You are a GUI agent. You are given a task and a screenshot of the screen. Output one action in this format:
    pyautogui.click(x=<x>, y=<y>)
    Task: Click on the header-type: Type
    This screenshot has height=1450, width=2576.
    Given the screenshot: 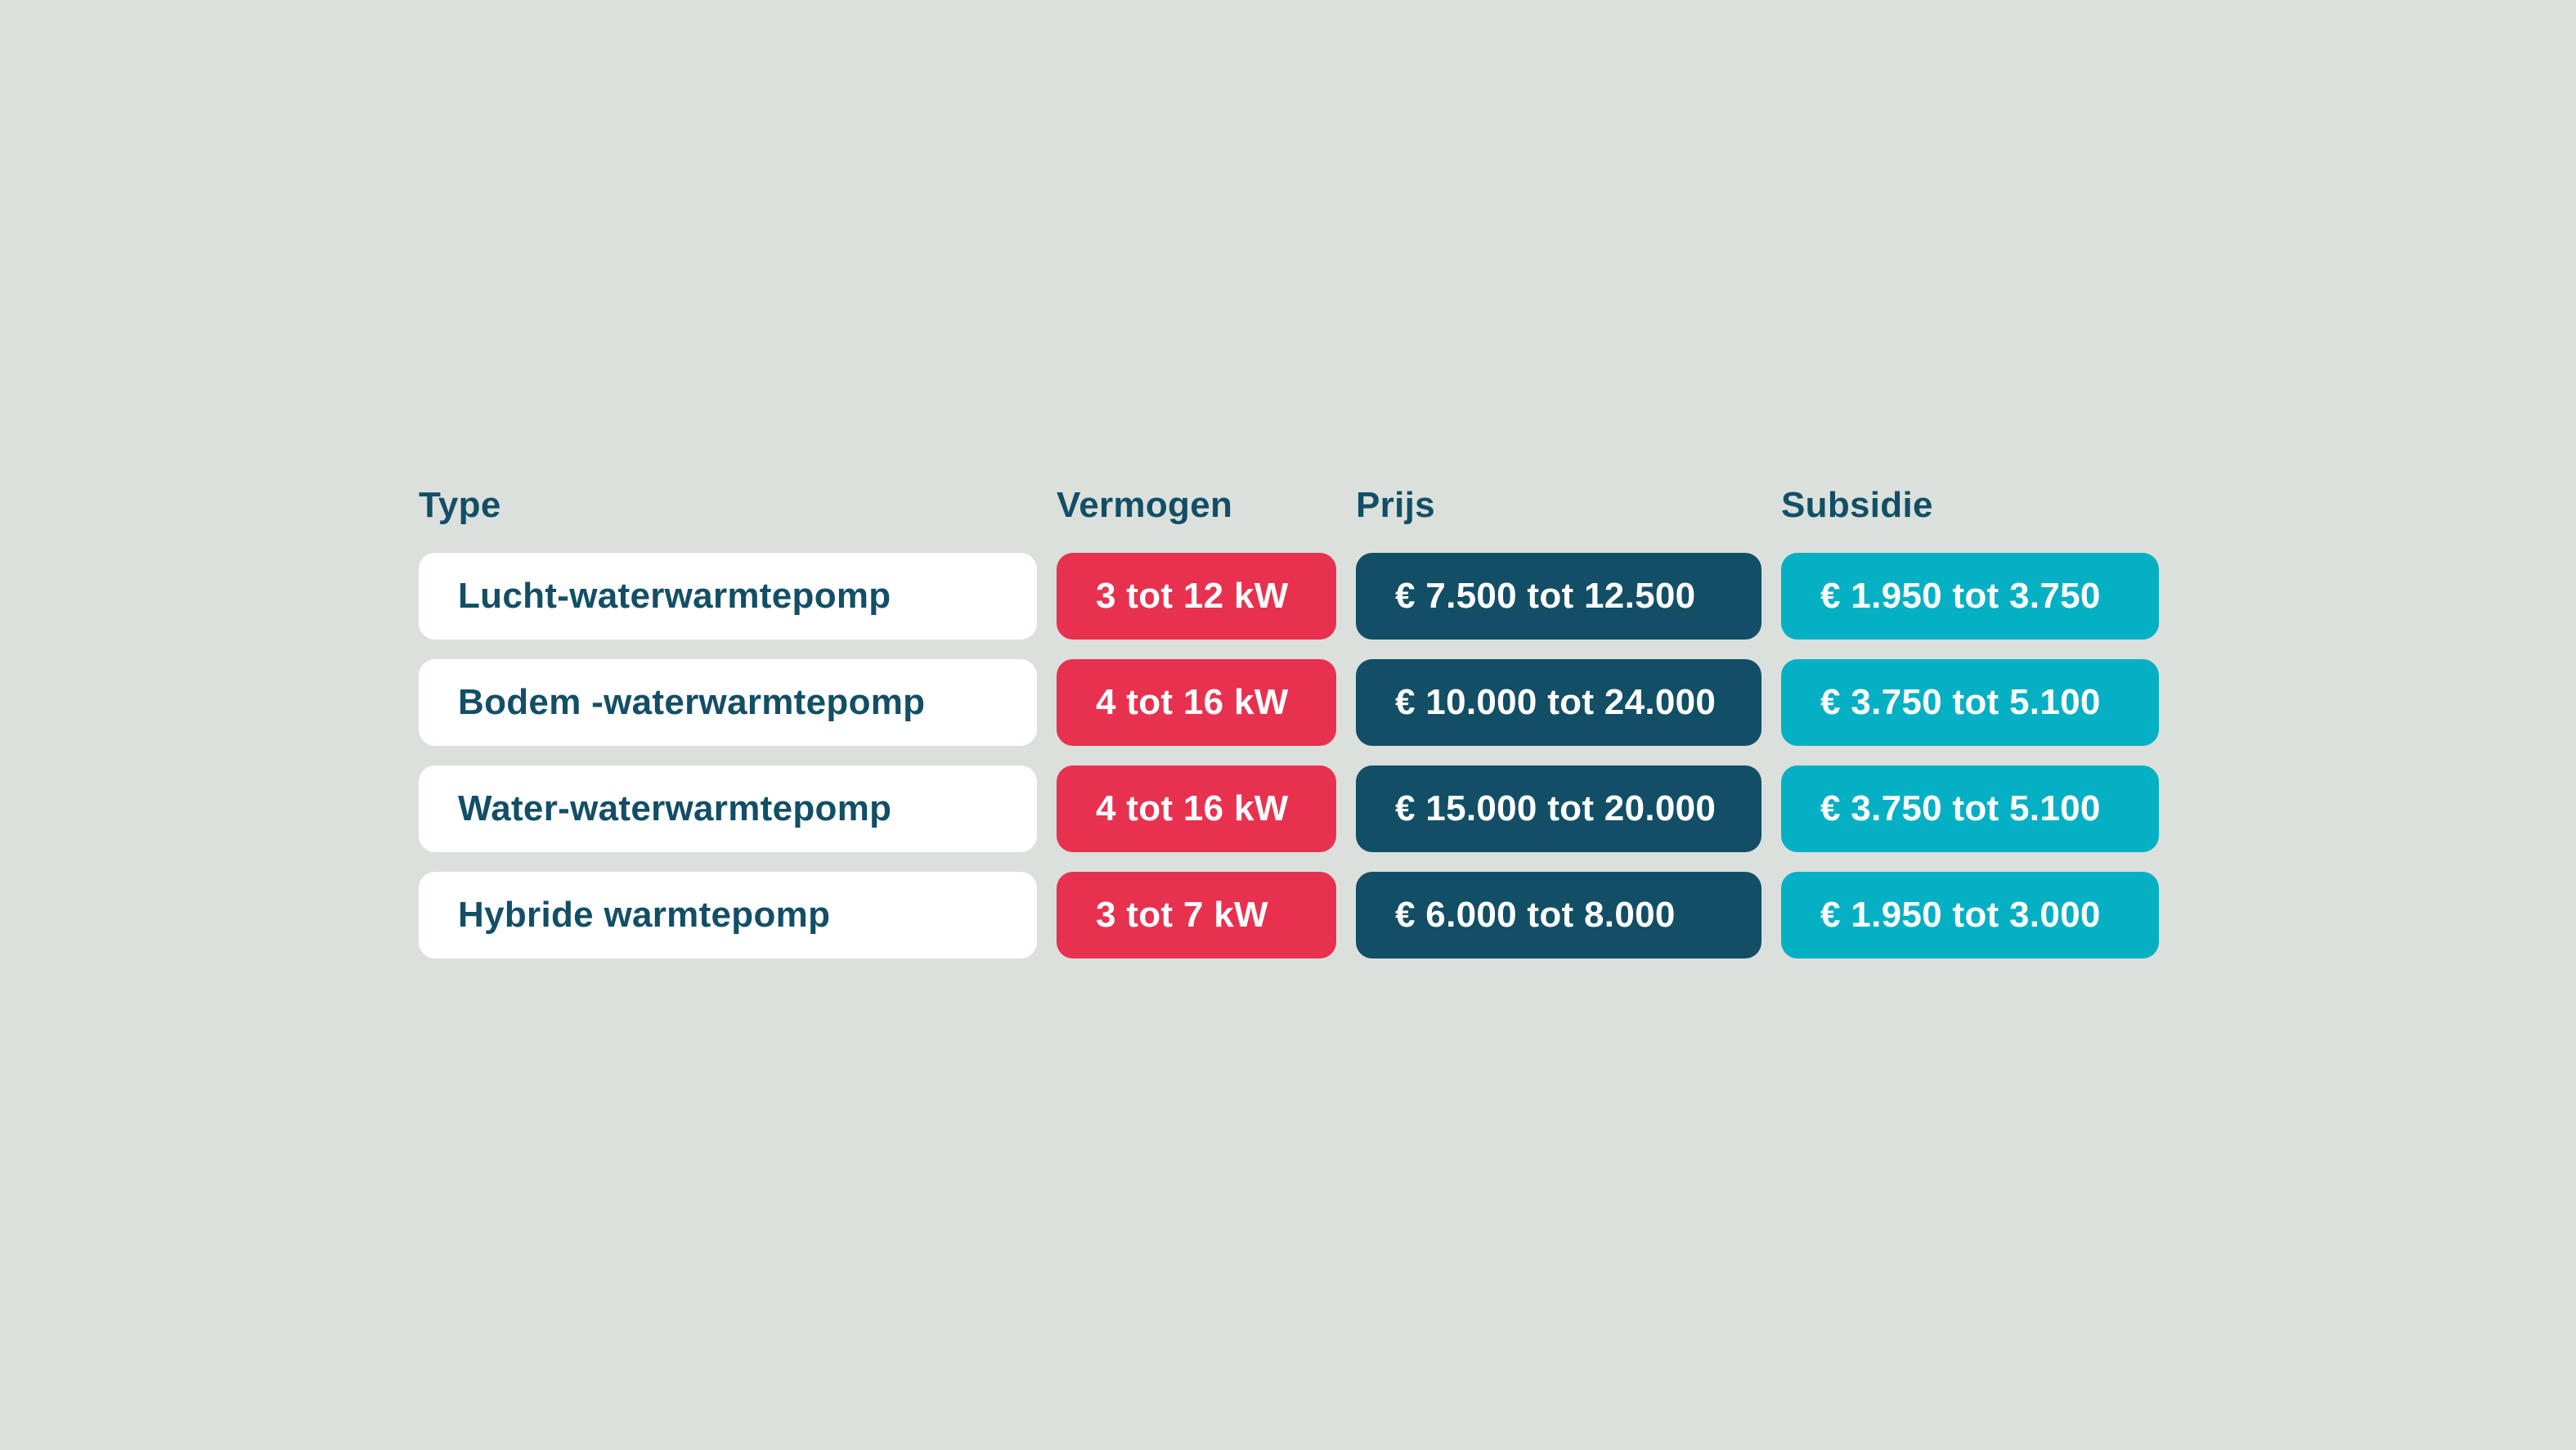 What is the action you would take?
    pyautogui.click(x=460, y=505)
    